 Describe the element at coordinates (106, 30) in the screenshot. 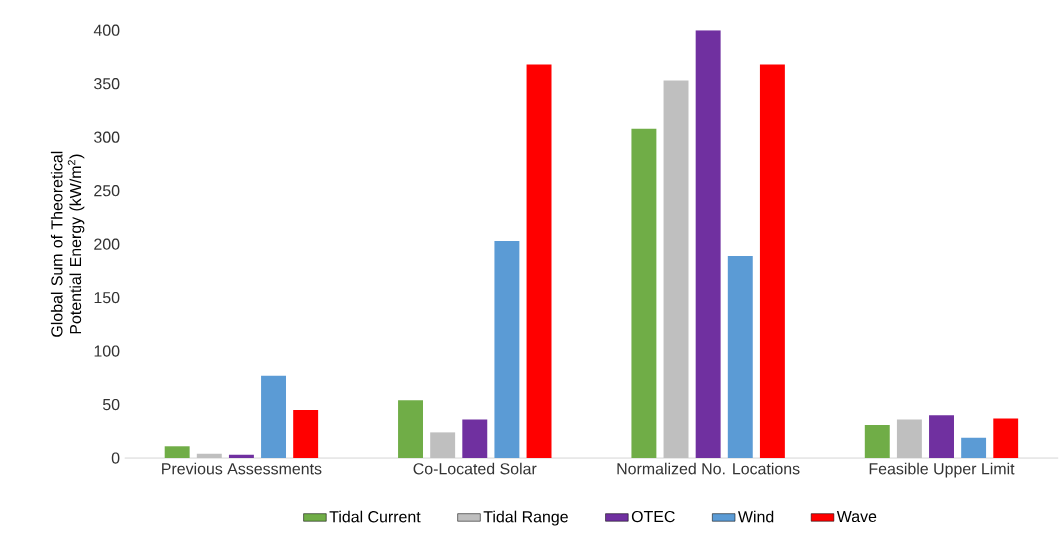

I see `y-tick-label: 400` at that location.